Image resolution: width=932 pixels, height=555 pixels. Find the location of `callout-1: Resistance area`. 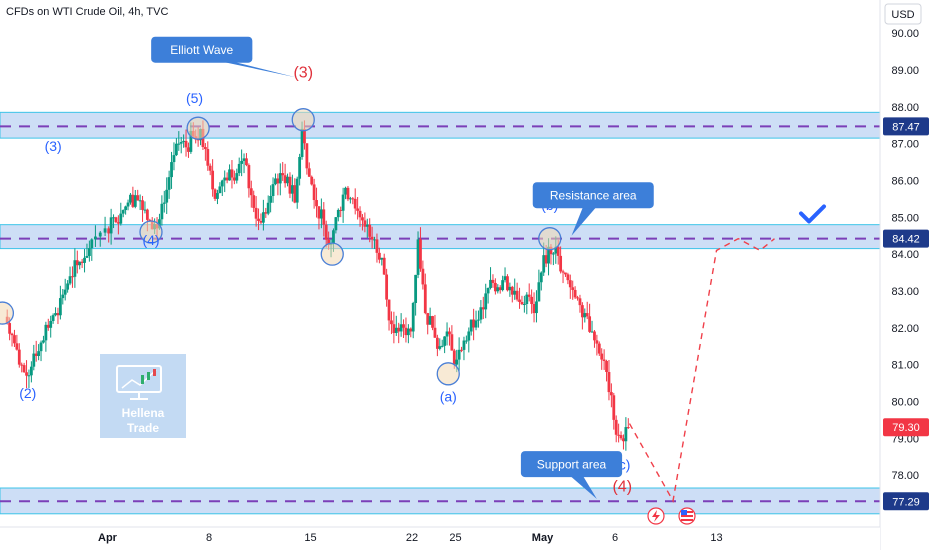

callout-1: Resistance area is located at coordinates (593, 209).